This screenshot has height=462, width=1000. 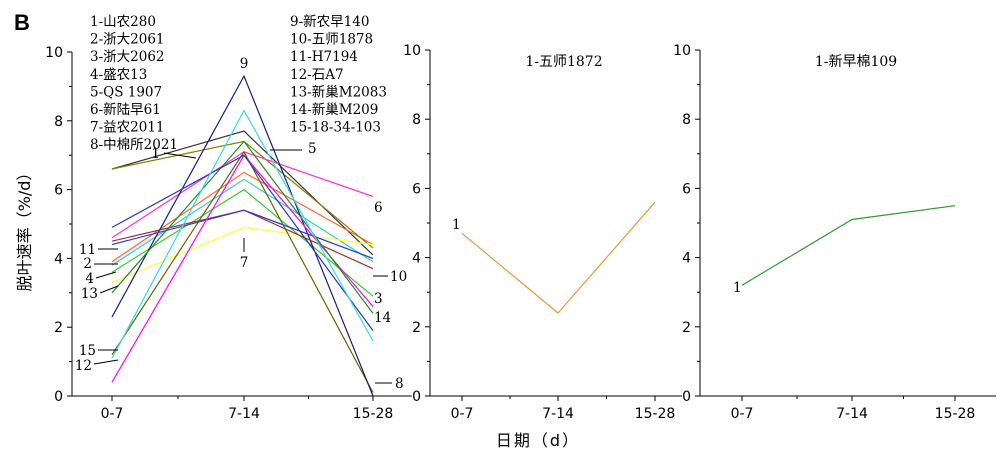 What do you see at coordinates (83, 366) in the screenshot?
I see `series-annotation-label: 12` at bounding box center [83, 366].